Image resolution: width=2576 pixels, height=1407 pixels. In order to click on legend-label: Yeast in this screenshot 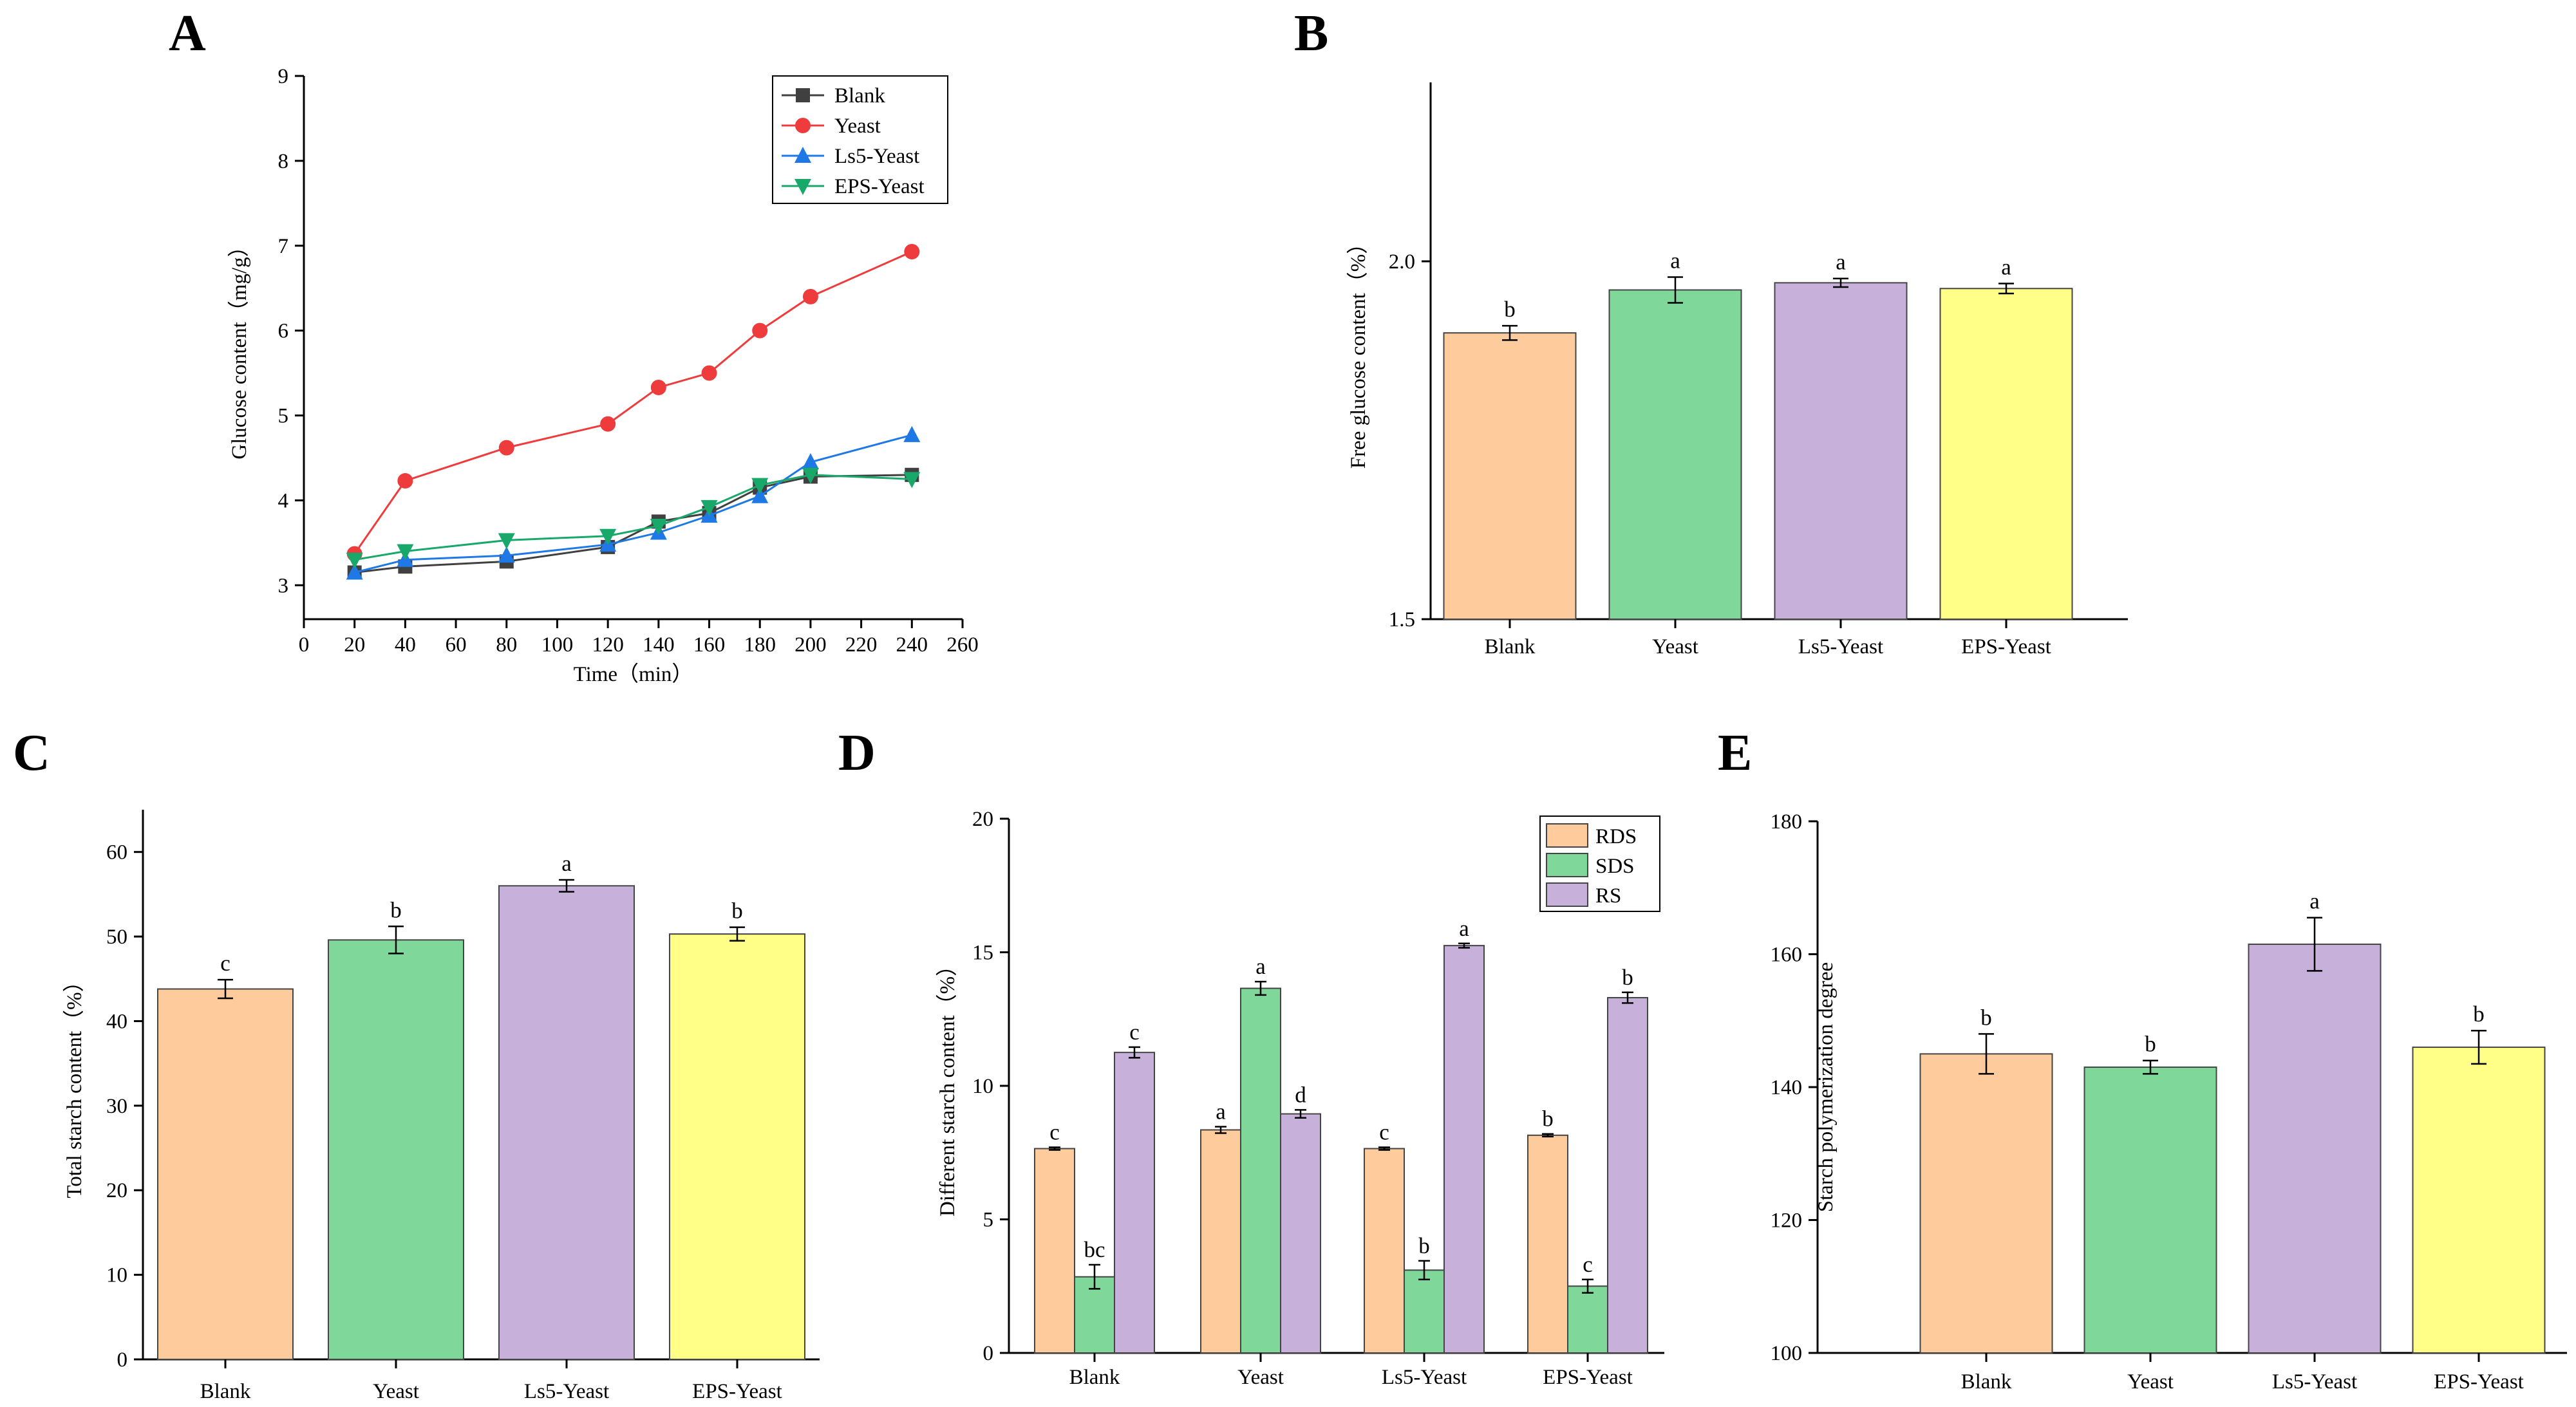, I will do `click(857, 126)`.